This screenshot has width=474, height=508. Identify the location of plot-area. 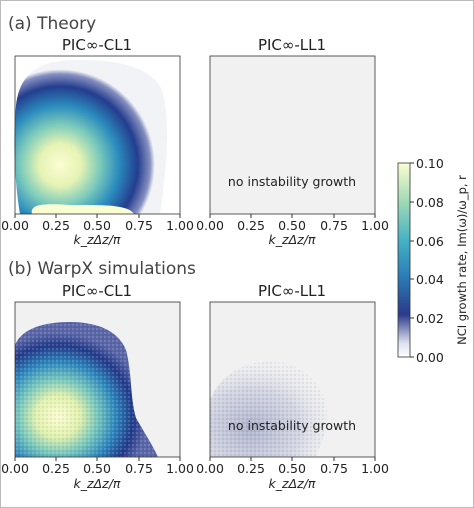
(292, 135).